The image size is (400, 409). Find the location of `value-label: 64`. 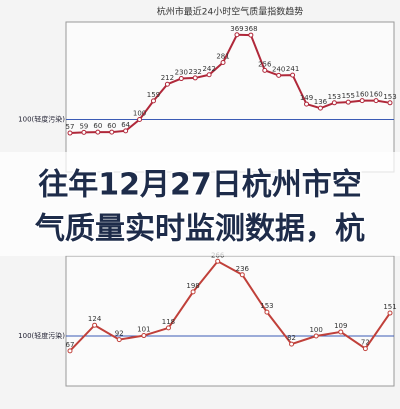

value-label: 64 is located at coordinates (125, 125).